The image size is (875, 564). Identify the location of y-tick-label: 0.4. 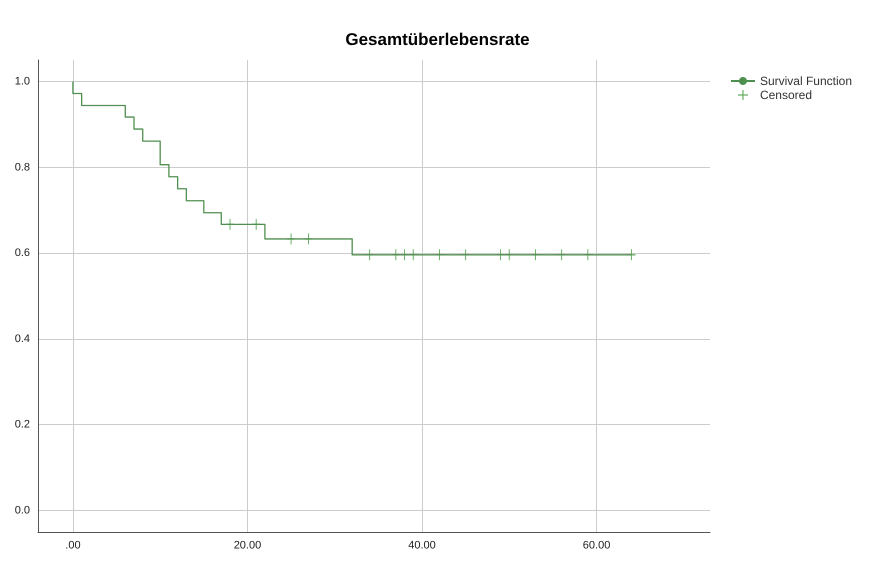
(22, 338).